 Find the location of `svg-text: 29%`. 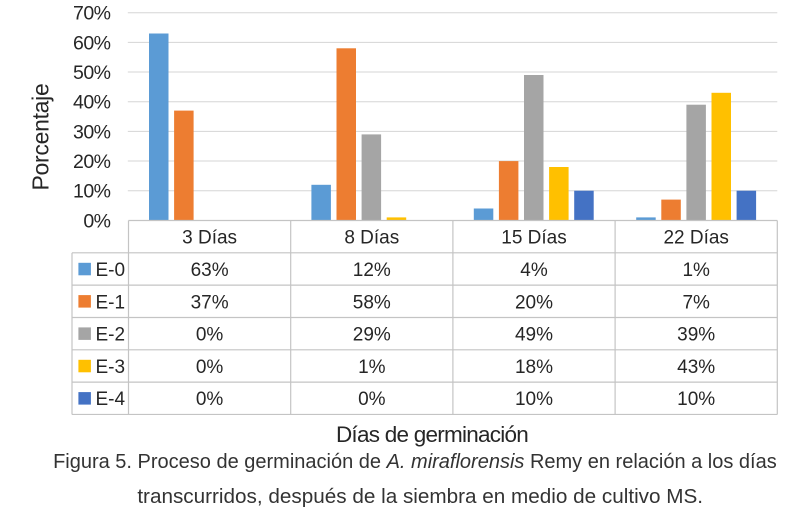

svg-text: 29% is located at coordinates (372, 335).